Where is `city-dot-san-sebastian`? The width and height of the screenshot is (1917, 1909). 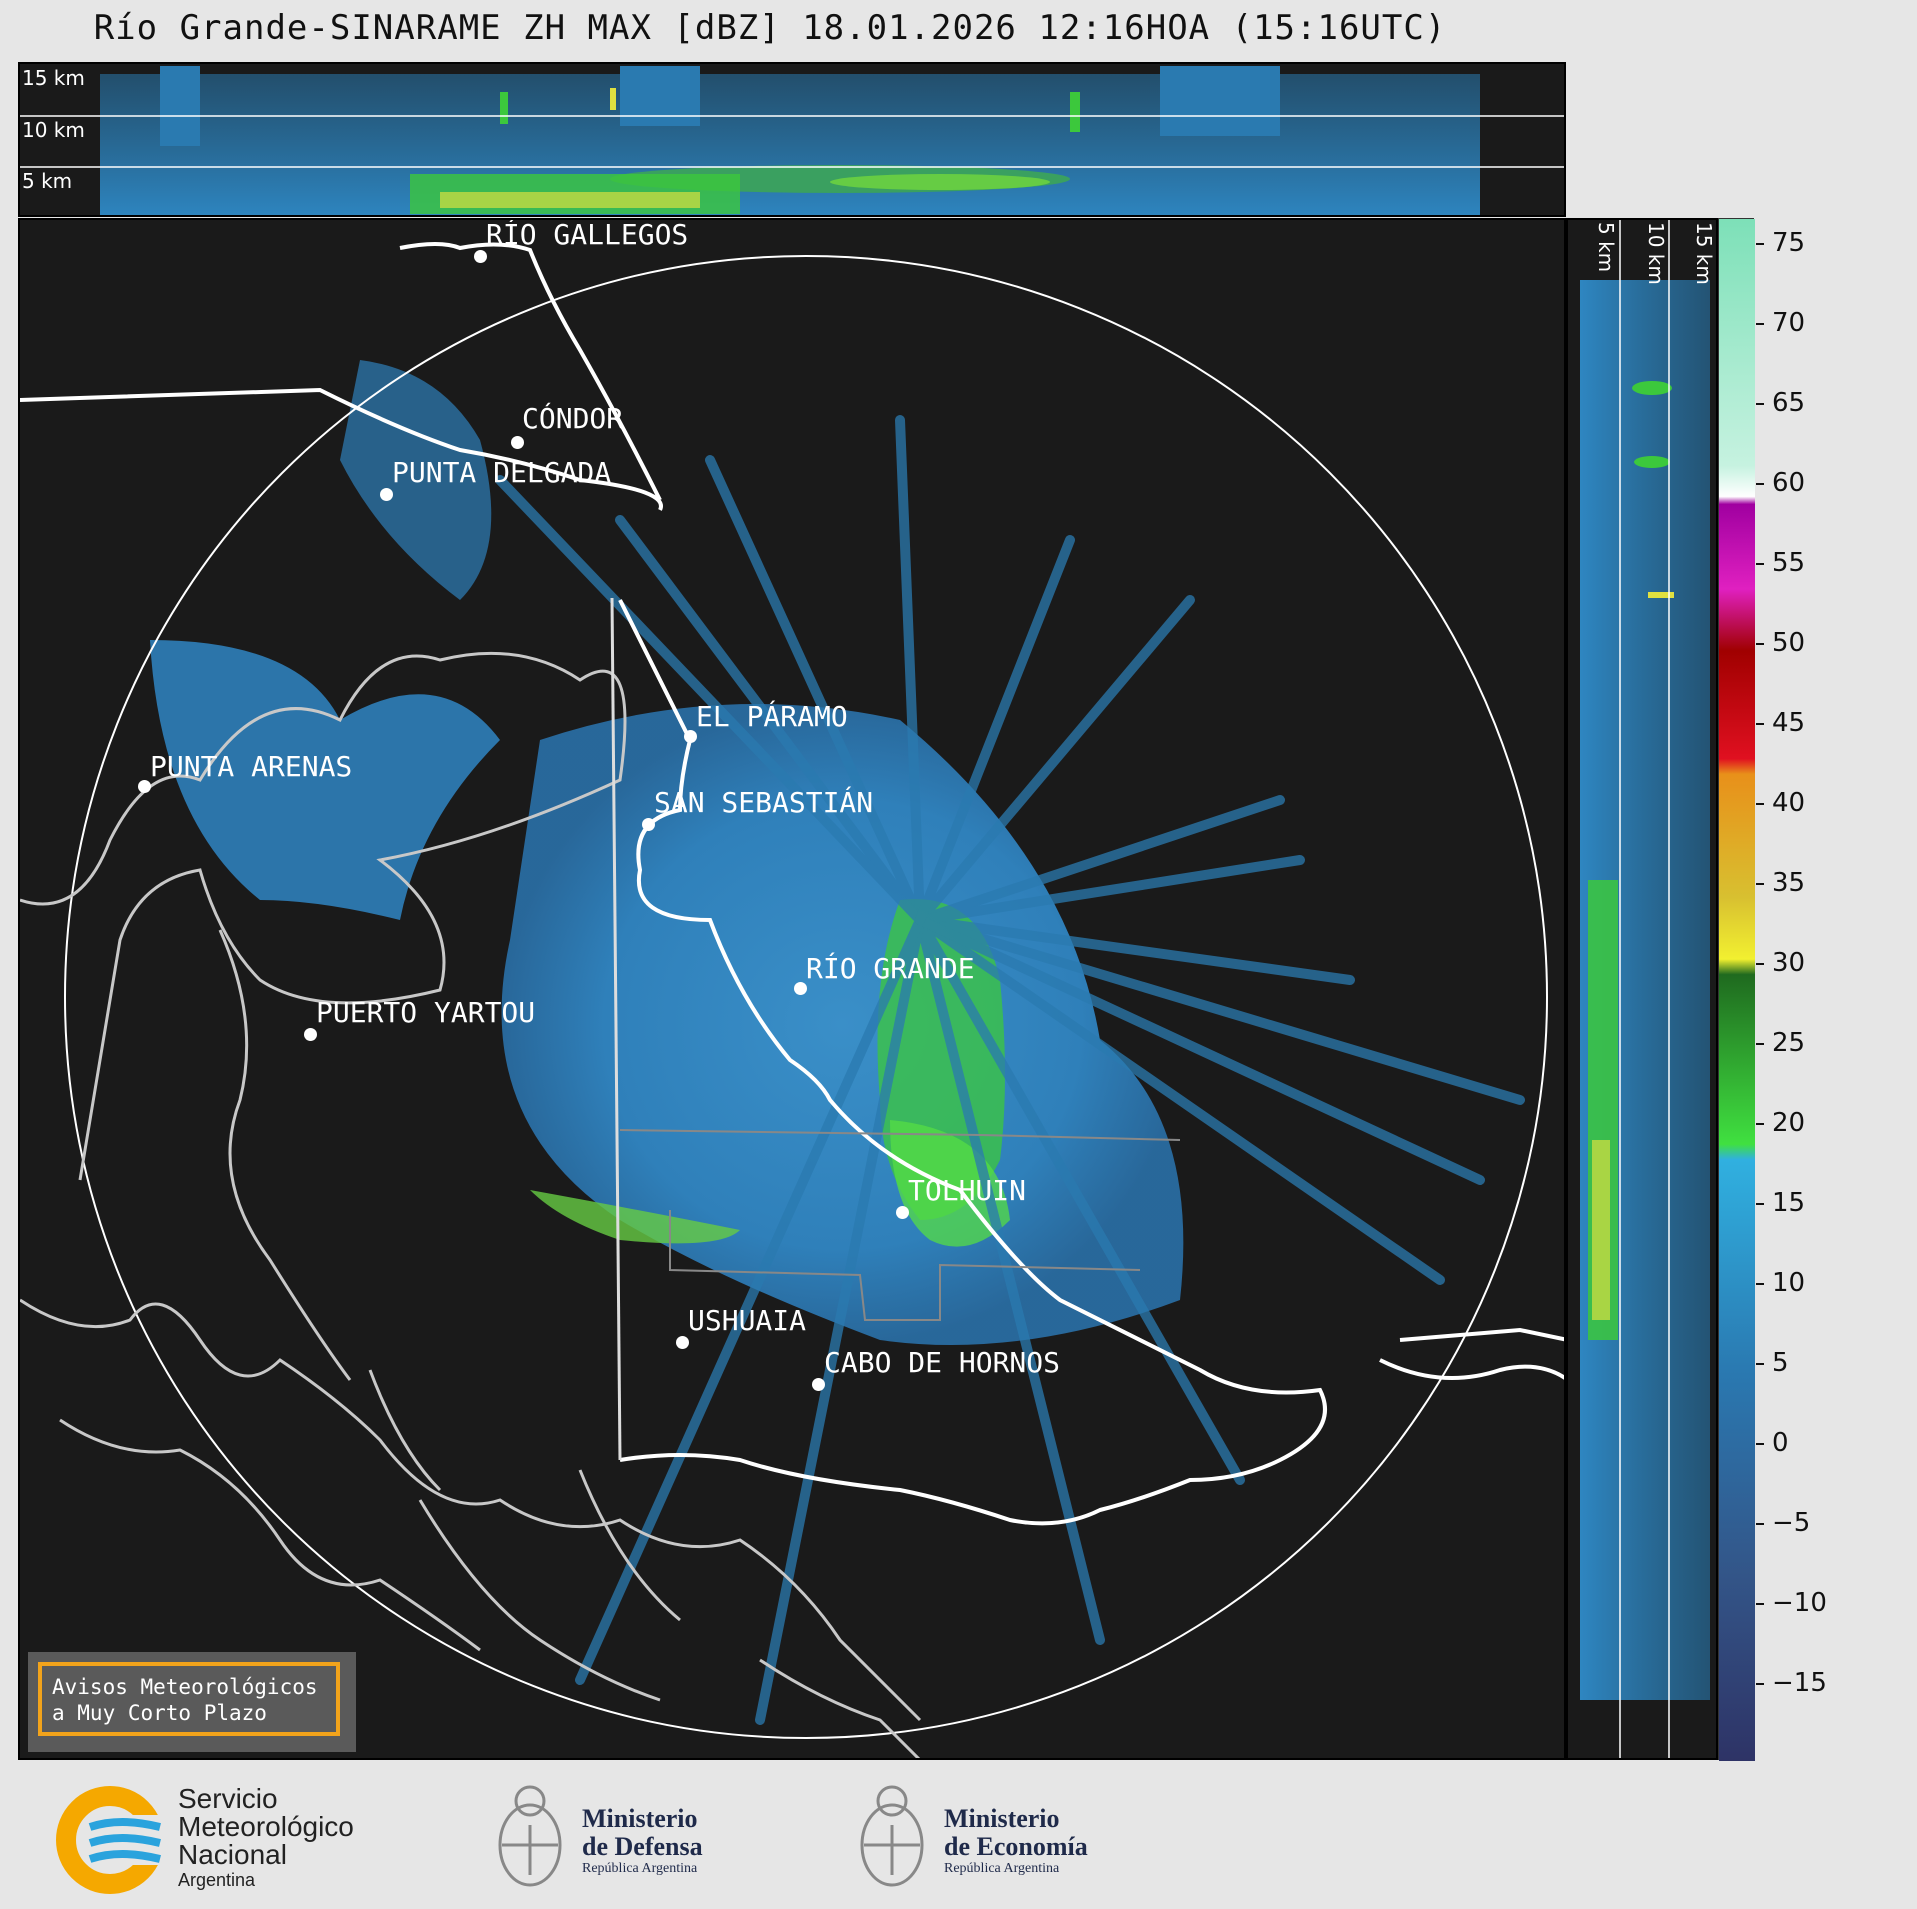
city-dot-san-sebastian is located at coordinates (648, 824).